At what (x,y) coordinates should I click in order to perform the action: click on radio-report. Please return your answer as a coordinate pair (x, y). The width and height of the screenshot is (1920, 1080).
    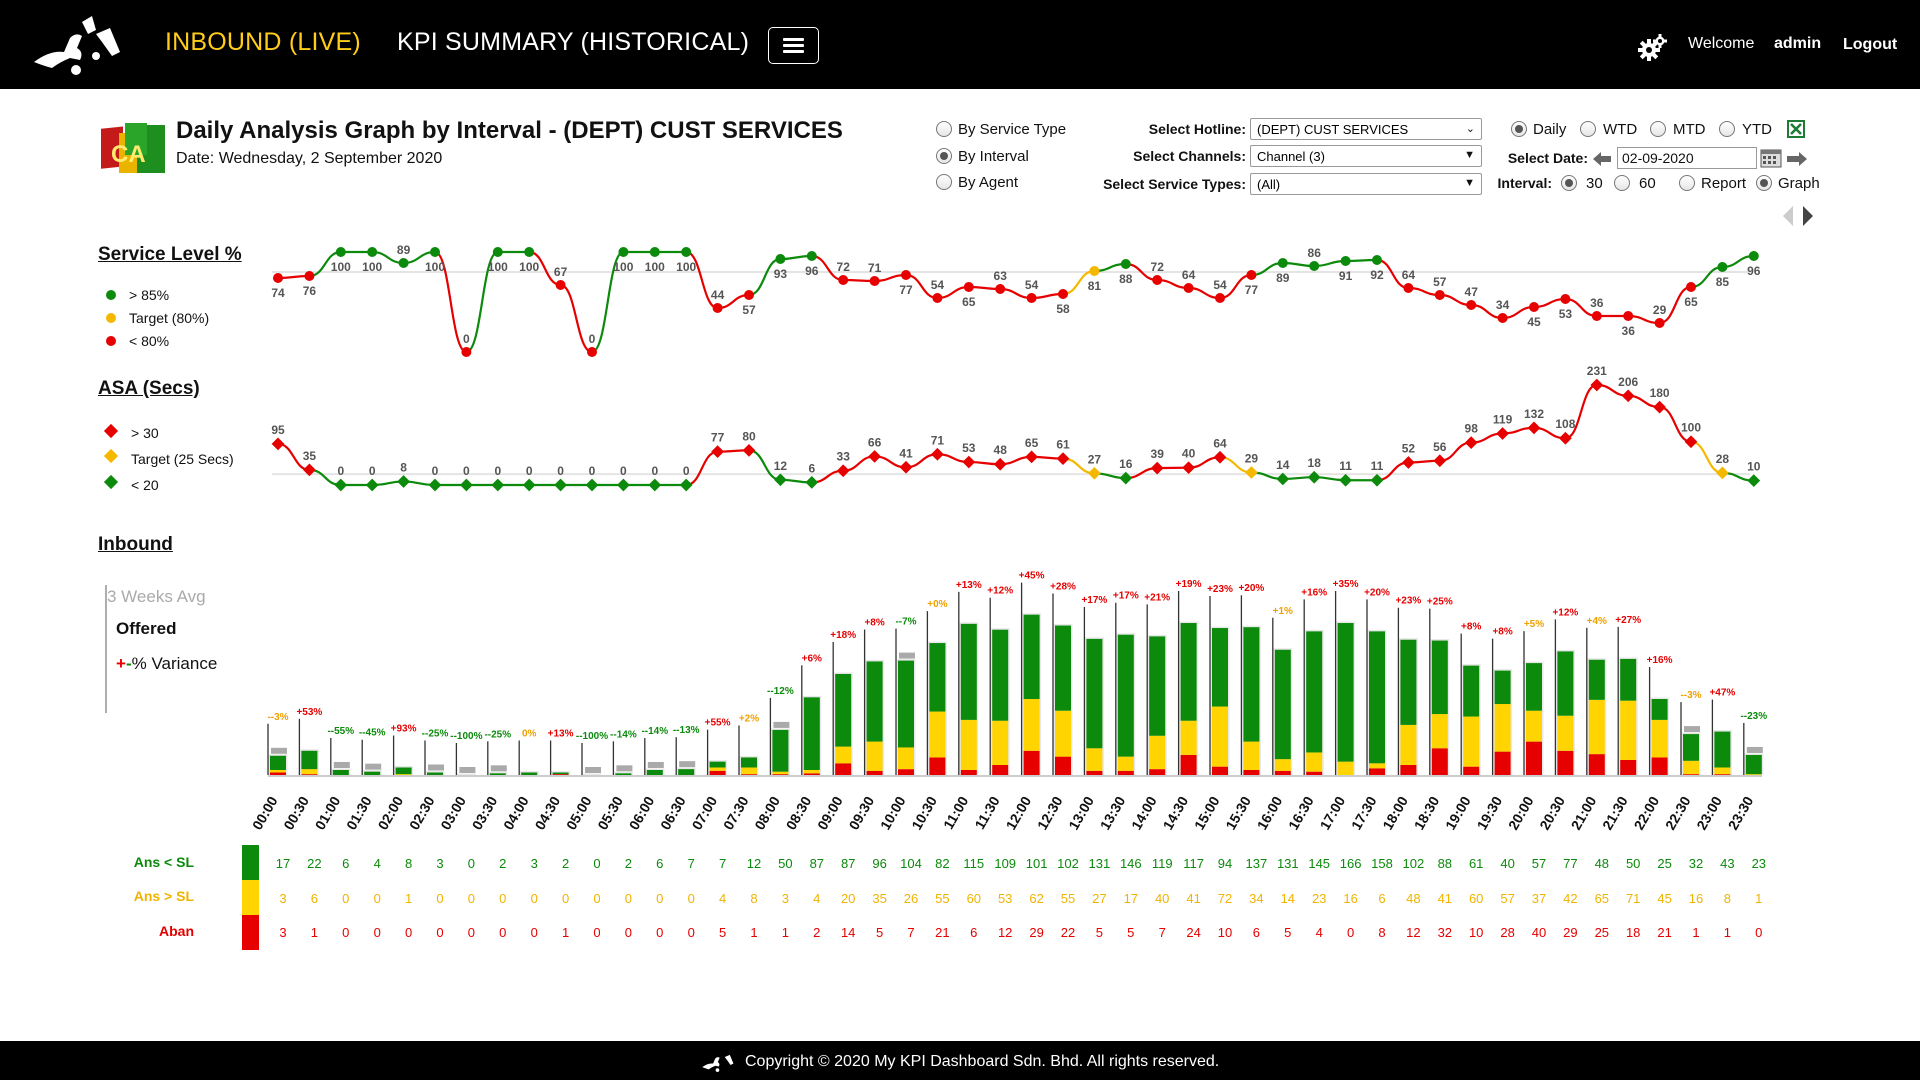
    Looking at the image, I should click on (1687, 183).